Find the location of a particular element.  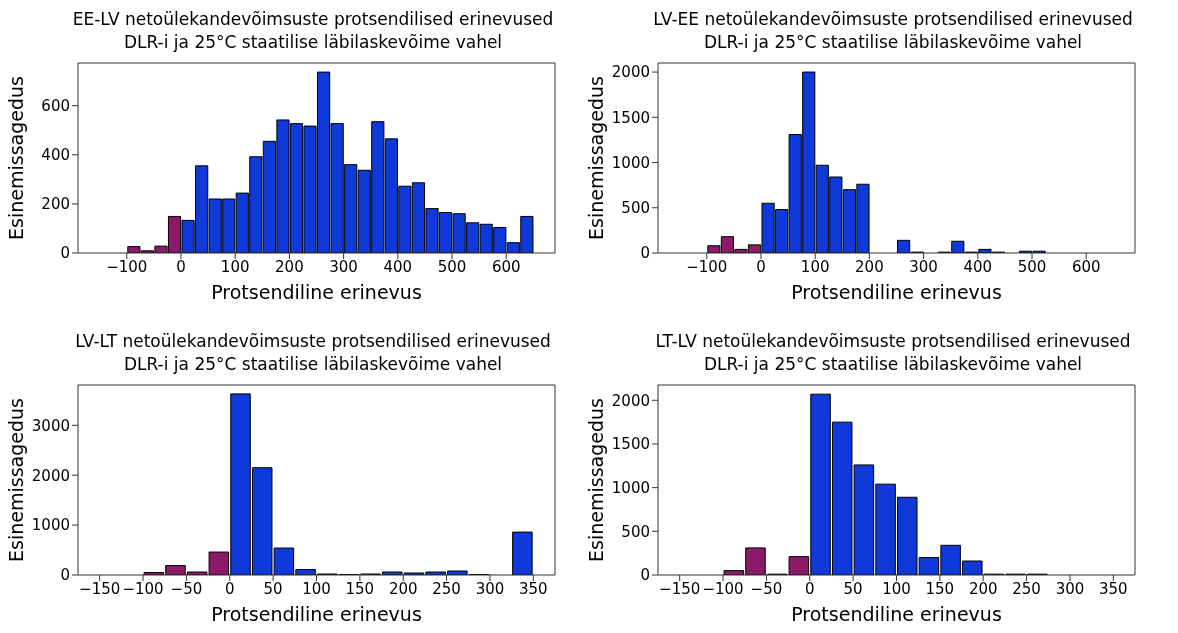

y-tick-label: 600 is located at coordinates (55, 106).